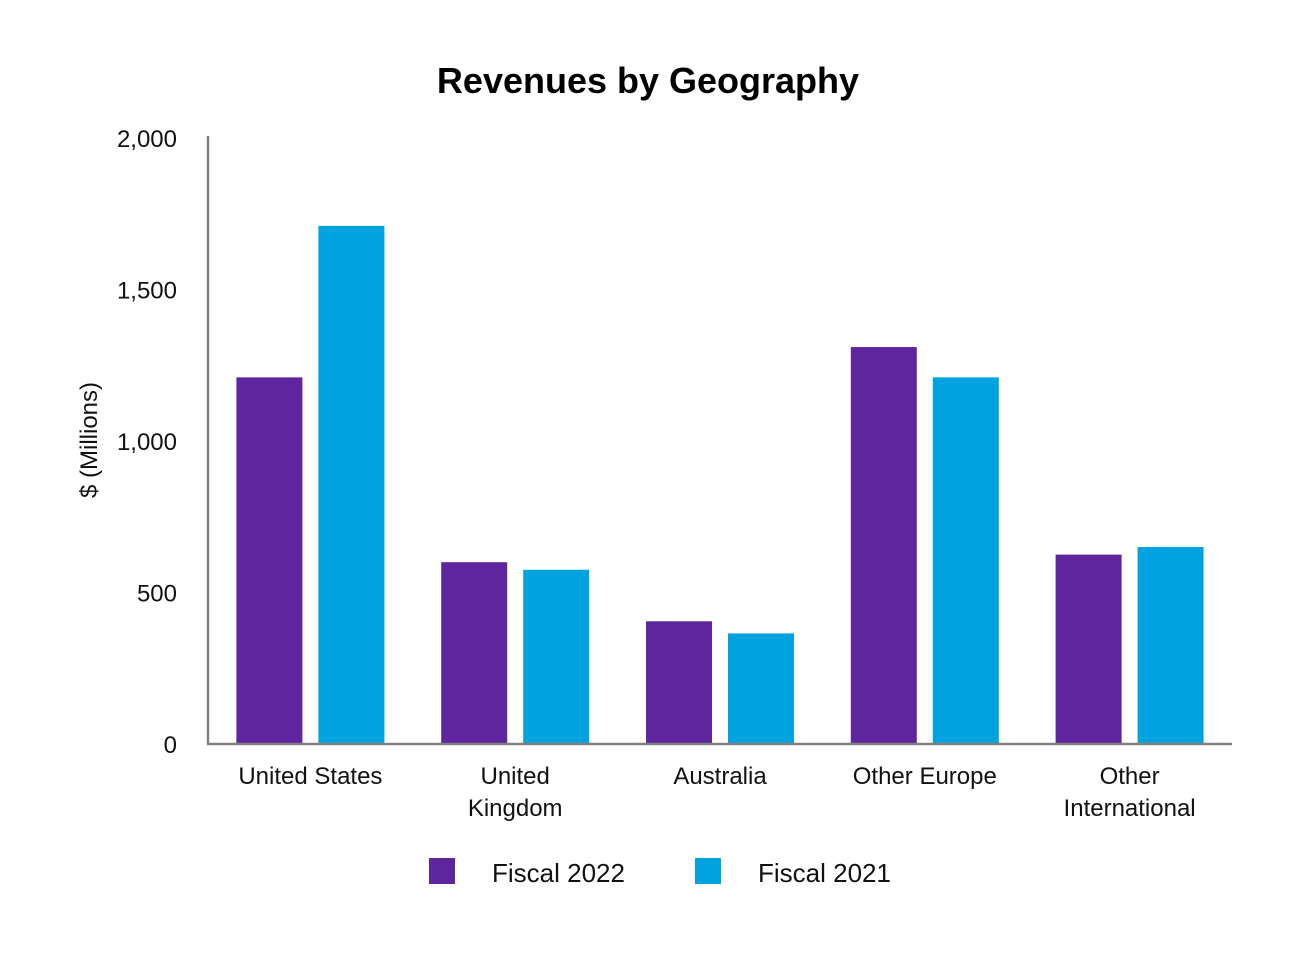 The image size is (1296, 960). I want to click on bar-fiscal-2021-united-states, so click(351, 484).